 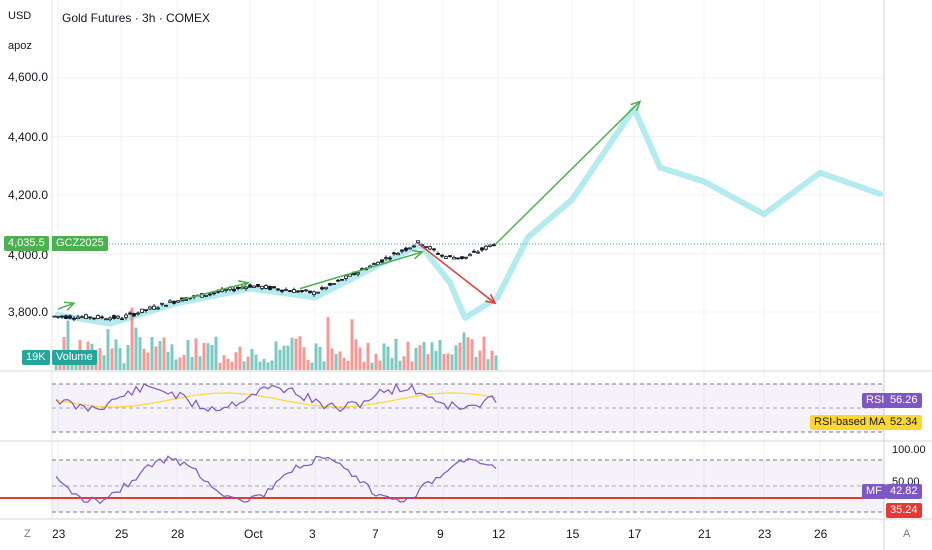 What do you see at coordinates (20, 46) in the screenshot?
I see `author-label: apoz` at bounding box center [20, 46].